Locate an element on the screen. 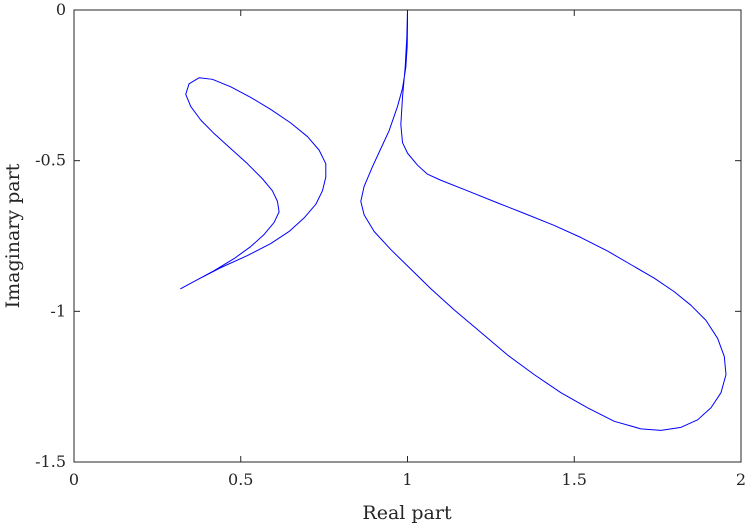  x-axis-label: Real part is located at coordinates (407, 513).